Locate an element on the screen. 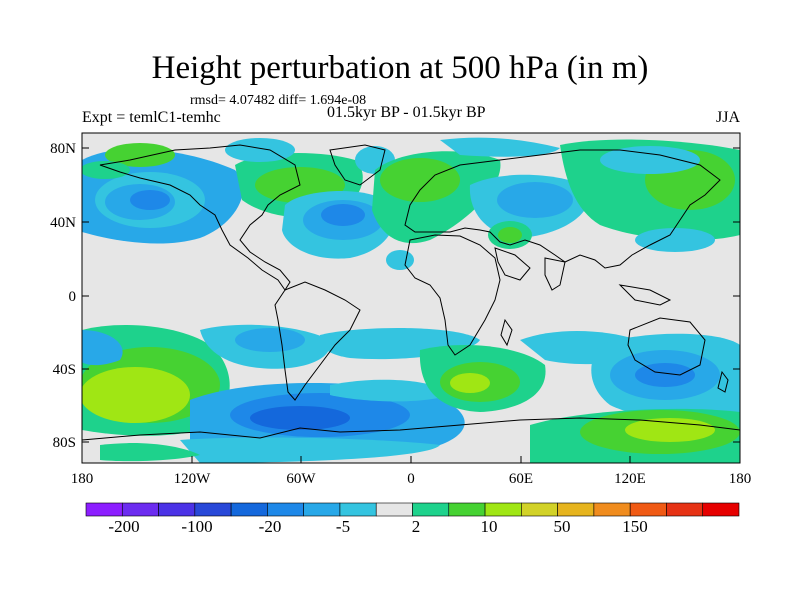 The height and width of the screenshot is (600, 800). anomaly-antarctic is located at coordinates (420, 435).